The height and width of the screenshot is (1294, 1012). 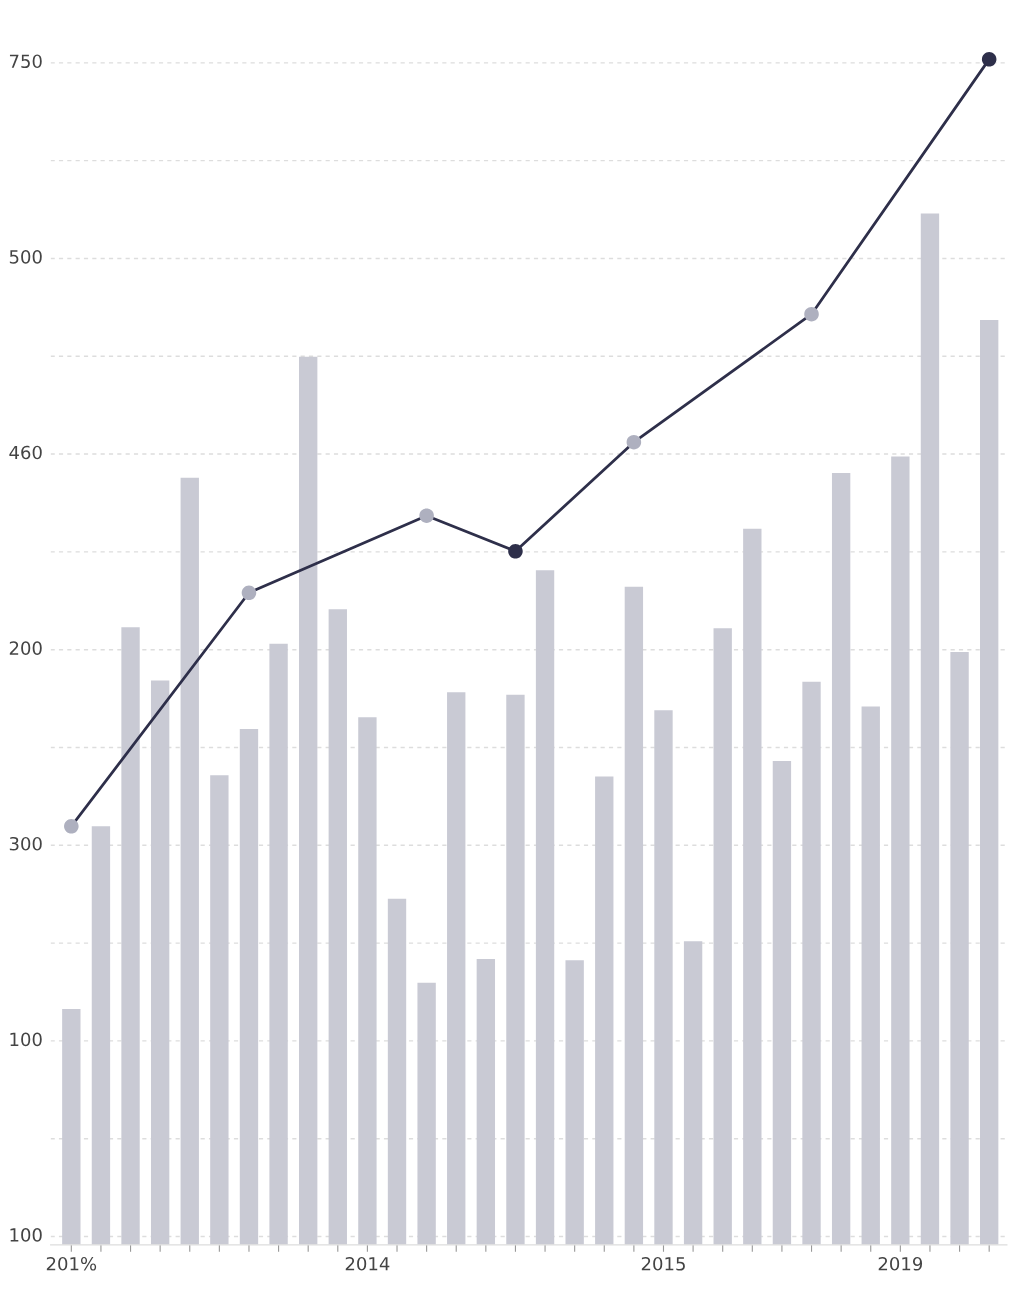 I want to click on text: 200, so click(x=25, y=648).